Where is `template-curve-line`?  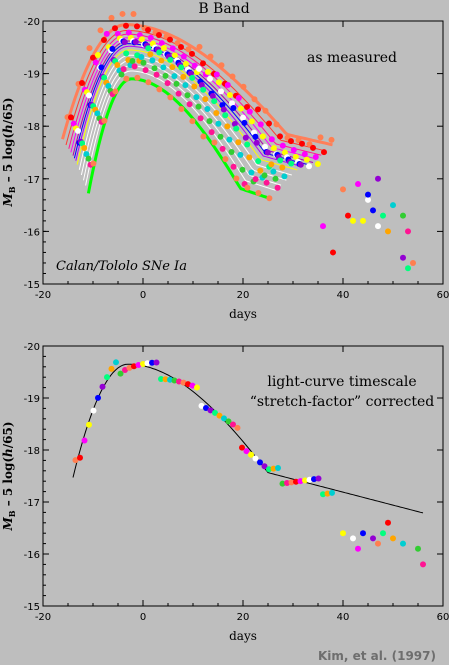
template-curve-line is located at coordinates (196, 91).